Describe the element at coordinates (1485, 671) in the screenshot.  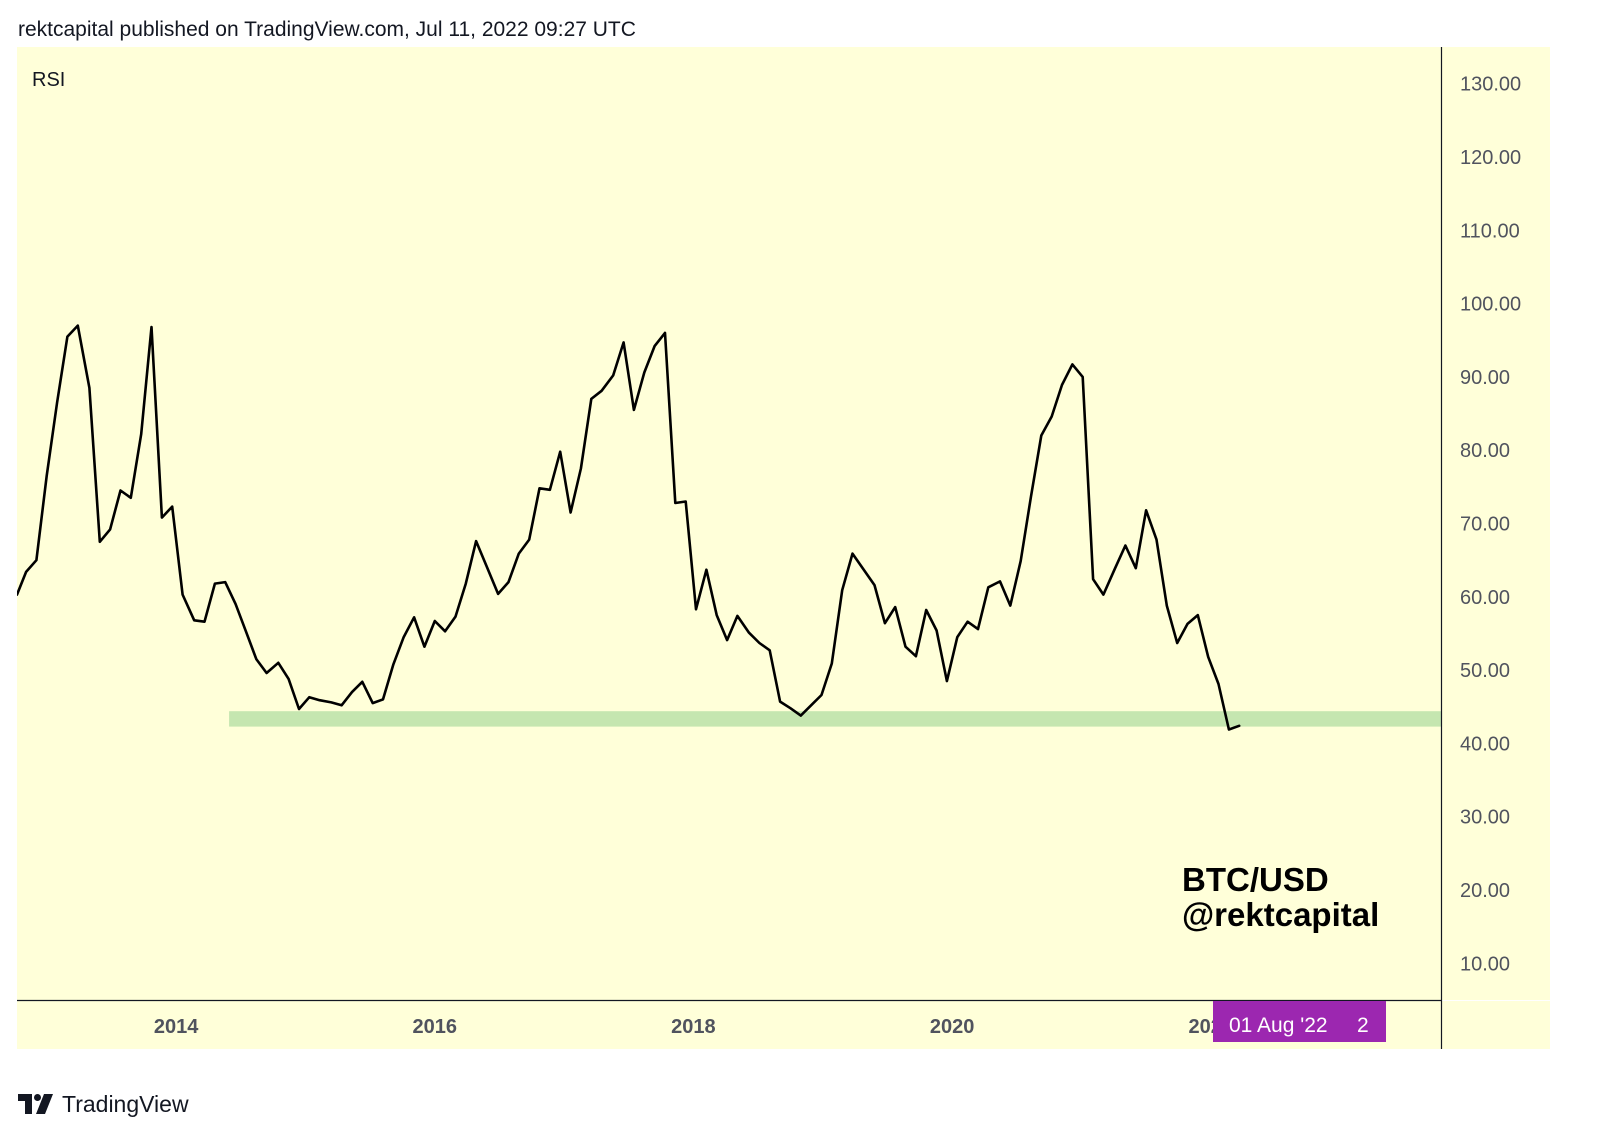
I see `y-tick-label: 50.00` at that location.